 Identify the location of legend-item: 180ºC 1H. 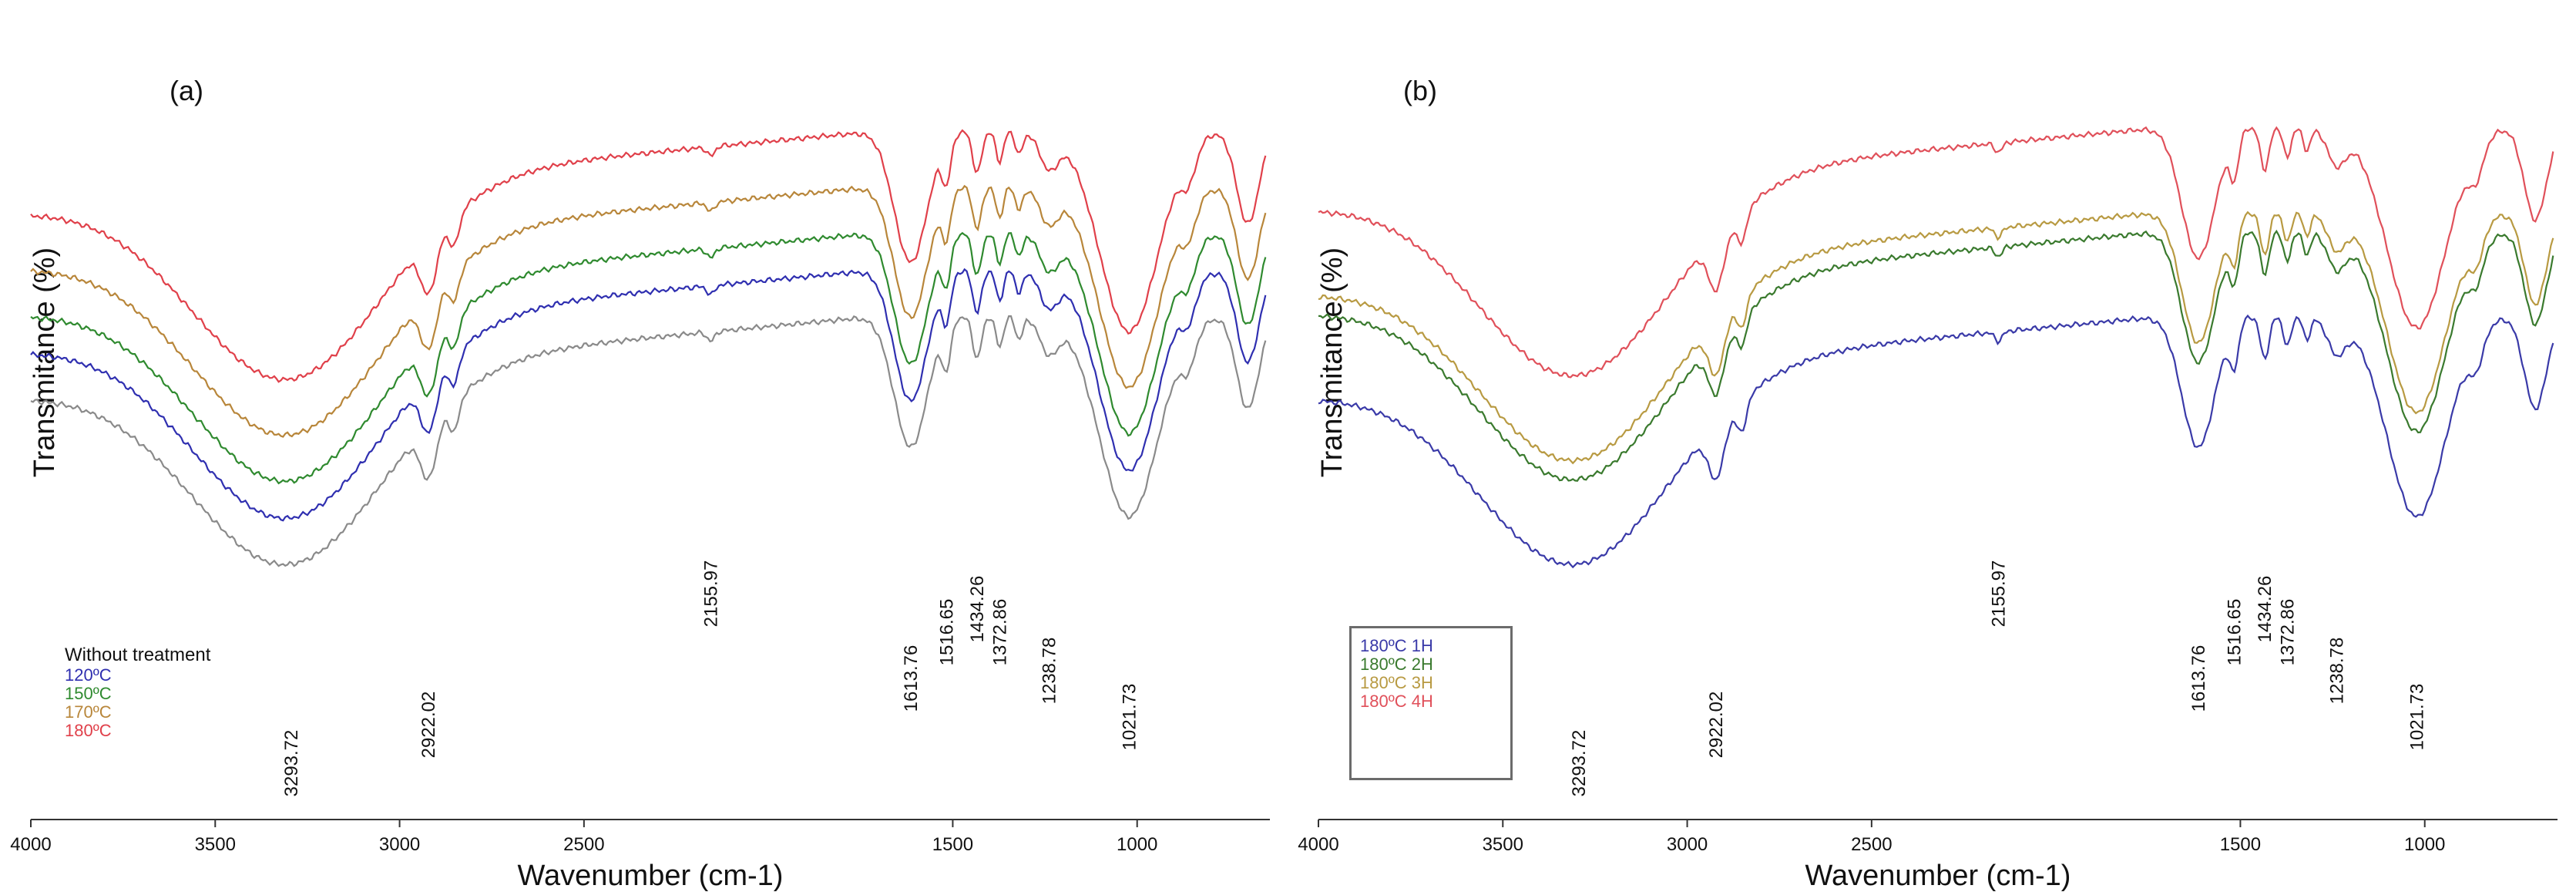
(1396, 645).